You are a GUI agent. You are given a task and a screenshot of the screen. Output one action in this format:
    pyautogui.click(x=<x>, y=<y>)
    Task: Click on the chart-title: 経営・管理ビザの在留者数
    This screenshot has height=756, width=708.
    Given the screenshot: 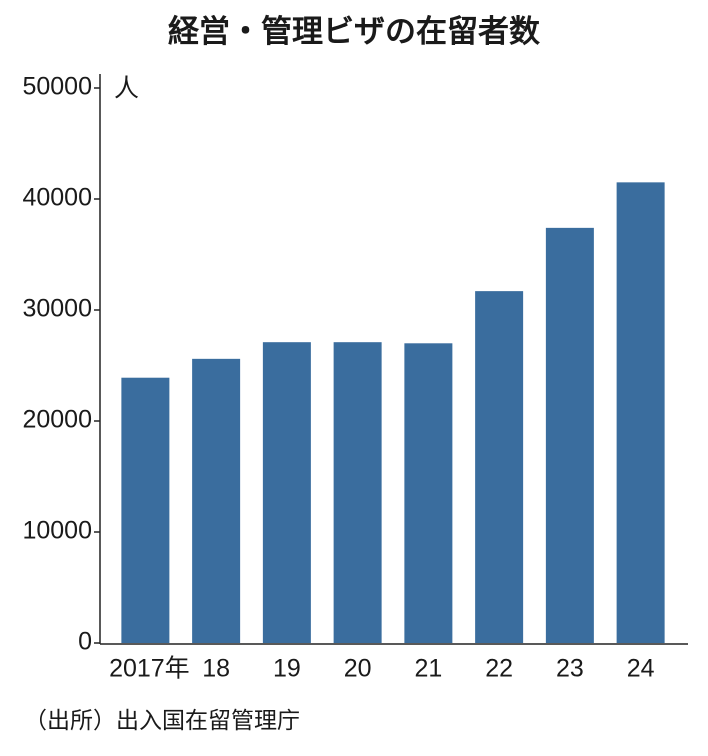 What is the action you would take?
    pyautogui.click(x=354, y=31)
    